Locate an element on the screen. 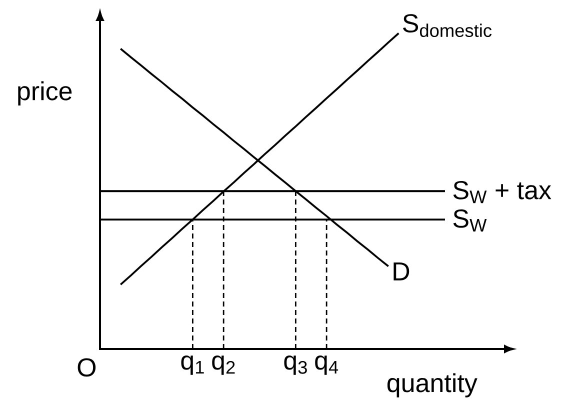  x-tick-label: q$_{1}$ is located at coordinates (192, 365).